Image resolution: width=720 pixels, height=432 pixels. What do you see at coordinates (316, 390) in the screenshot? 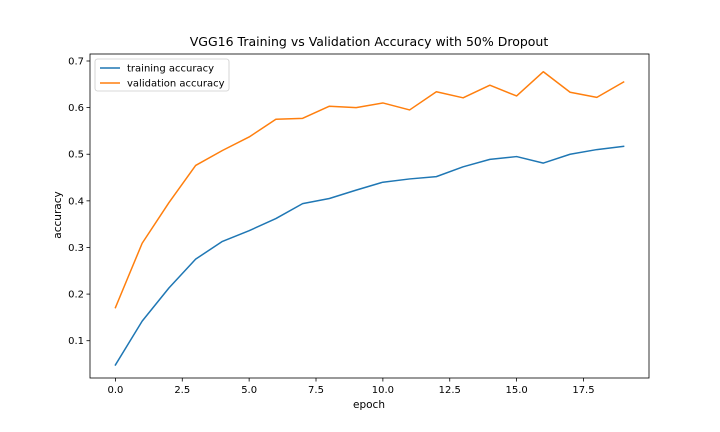
I see `x-tick-label: 7.5` at bounding box center [316, 390].